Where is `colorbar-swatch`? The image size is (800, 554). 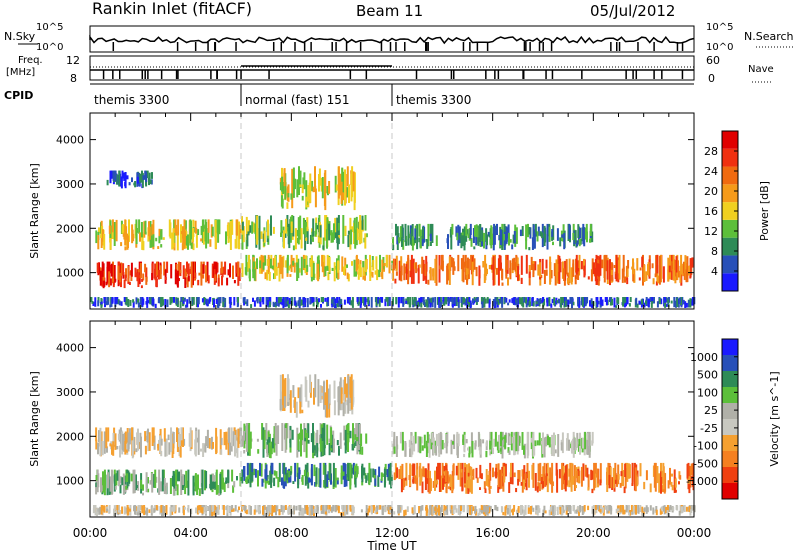
colorbar-swatch is located at coordinates (730, 175).